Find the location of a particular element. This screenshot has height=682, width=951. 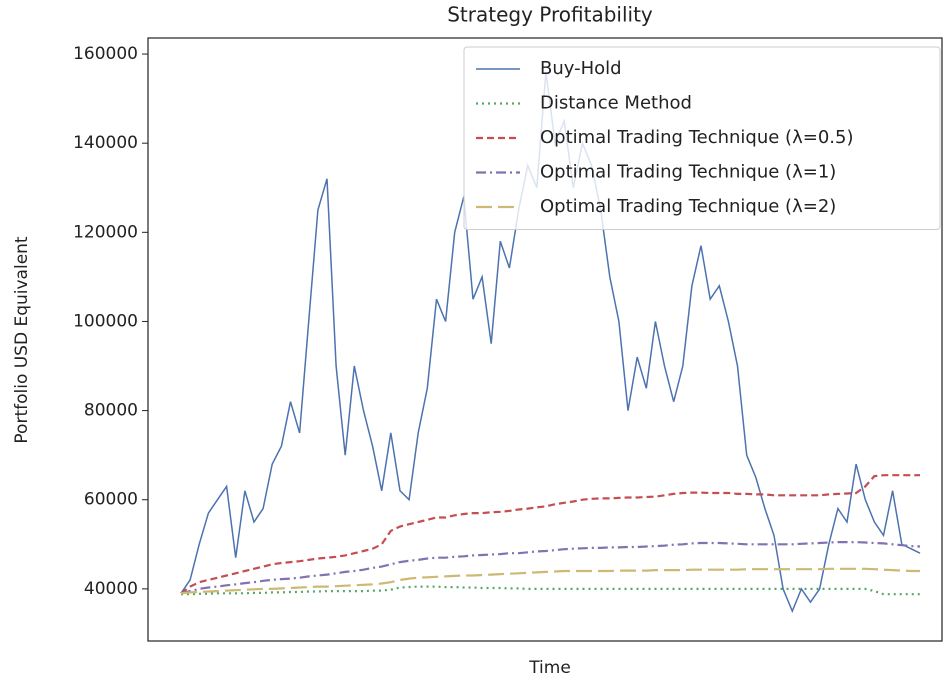

y-tick-label: 140000 is located at coordinates (105, 143).